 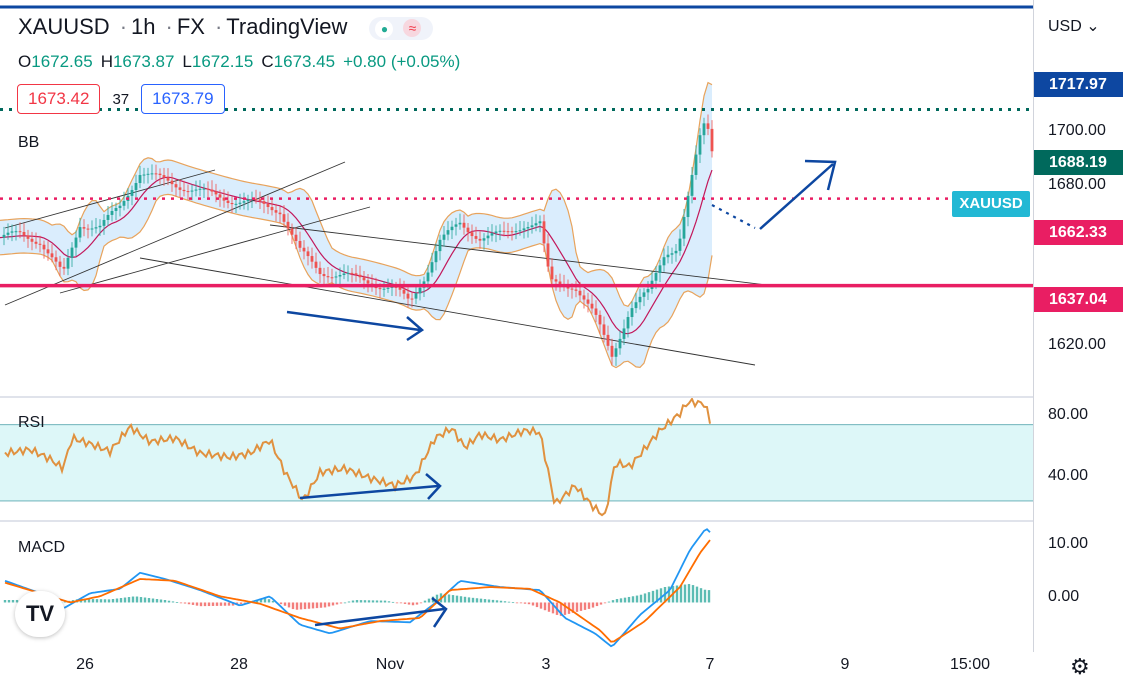 I want to click on y-tick-label: 1620.00, so click(x=1077, y=344).